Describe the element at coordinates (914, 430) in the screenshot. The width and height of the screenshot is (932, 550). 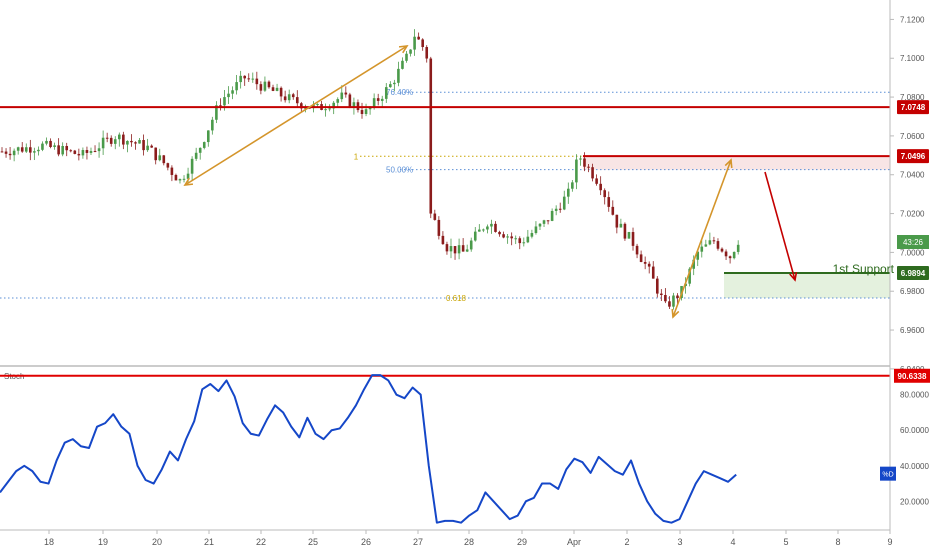
I see `stoch-tick-label: 60.0000` at that location.